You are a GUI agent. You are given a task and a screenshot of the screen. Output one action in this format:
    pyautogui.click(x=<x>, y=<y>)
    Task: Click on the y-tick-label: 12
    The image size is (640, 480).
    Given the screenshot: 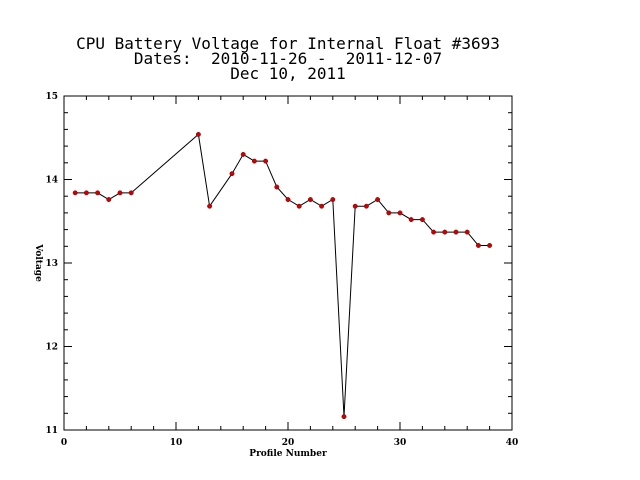 What is the action you would take?
    pyautogui.click(x=51, y=348)
    